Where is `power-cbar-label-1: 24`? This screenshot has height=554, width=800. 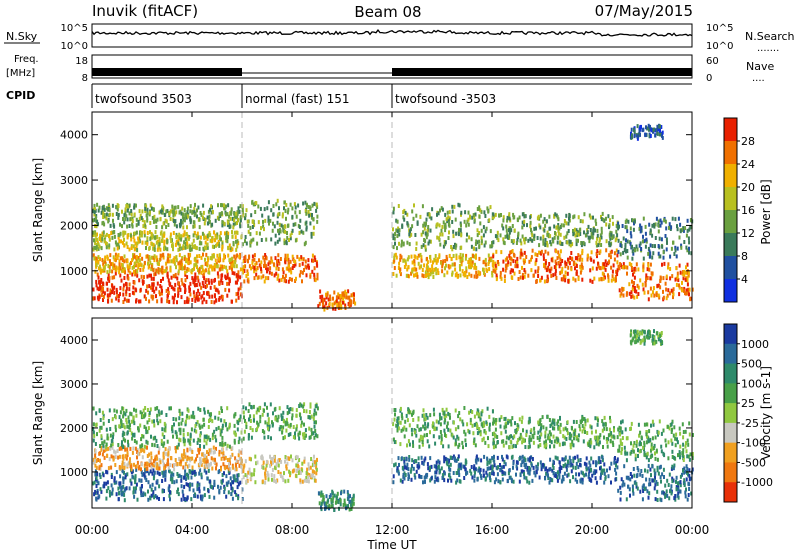 power-cbar-label-1: 24 is located at coordinates (748, 164).